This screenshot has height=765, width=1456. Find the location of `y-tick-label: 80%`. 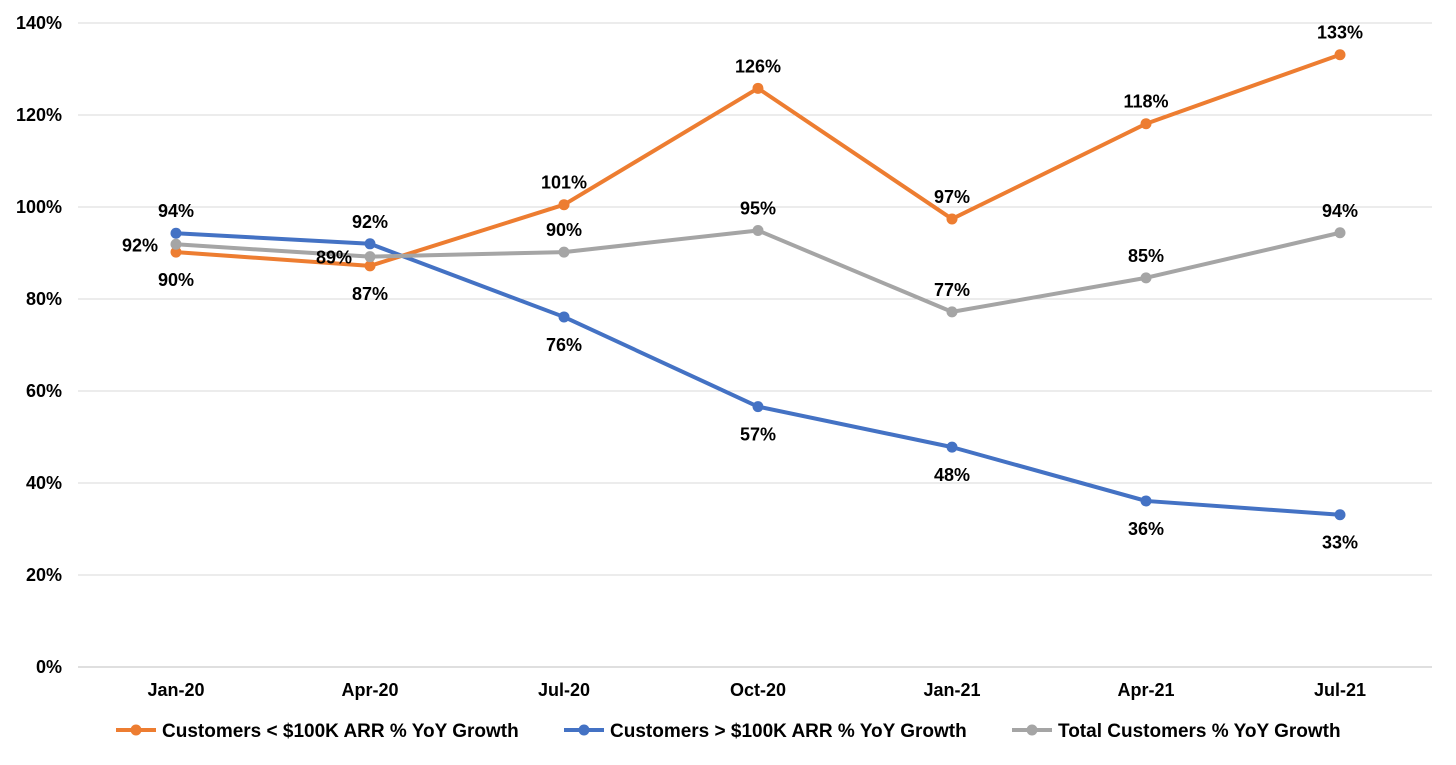

y-tick-label: 80% is located at coordinates (44, 299).